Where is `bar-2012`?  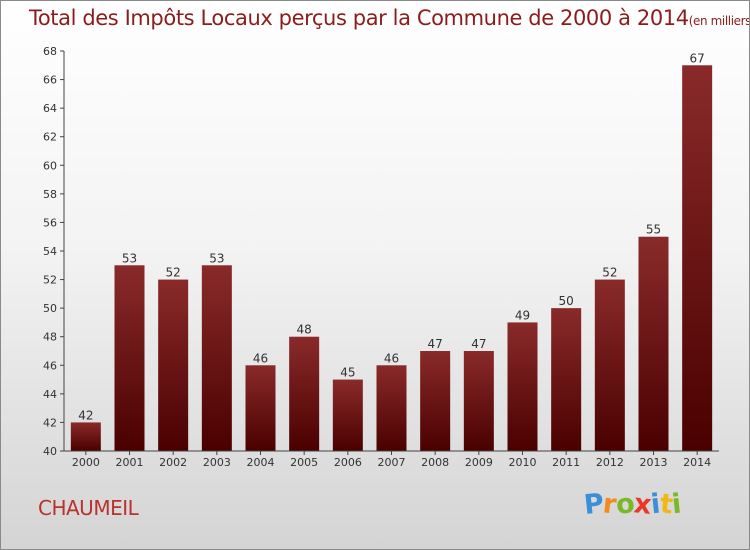 bar-2012 is located at coordinates (609, 365).